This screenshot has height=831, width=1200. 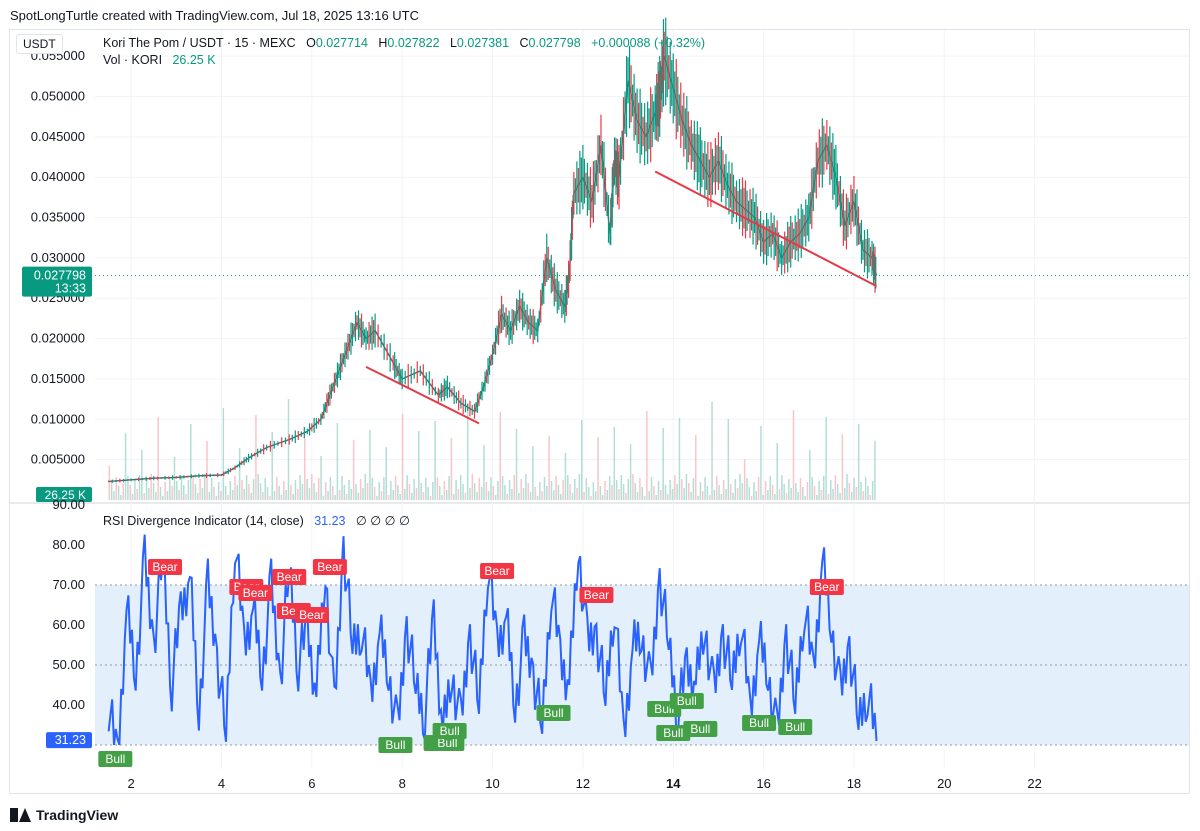 I want to click on price-tick-label: 0.040000, so click(x=58, y=176).